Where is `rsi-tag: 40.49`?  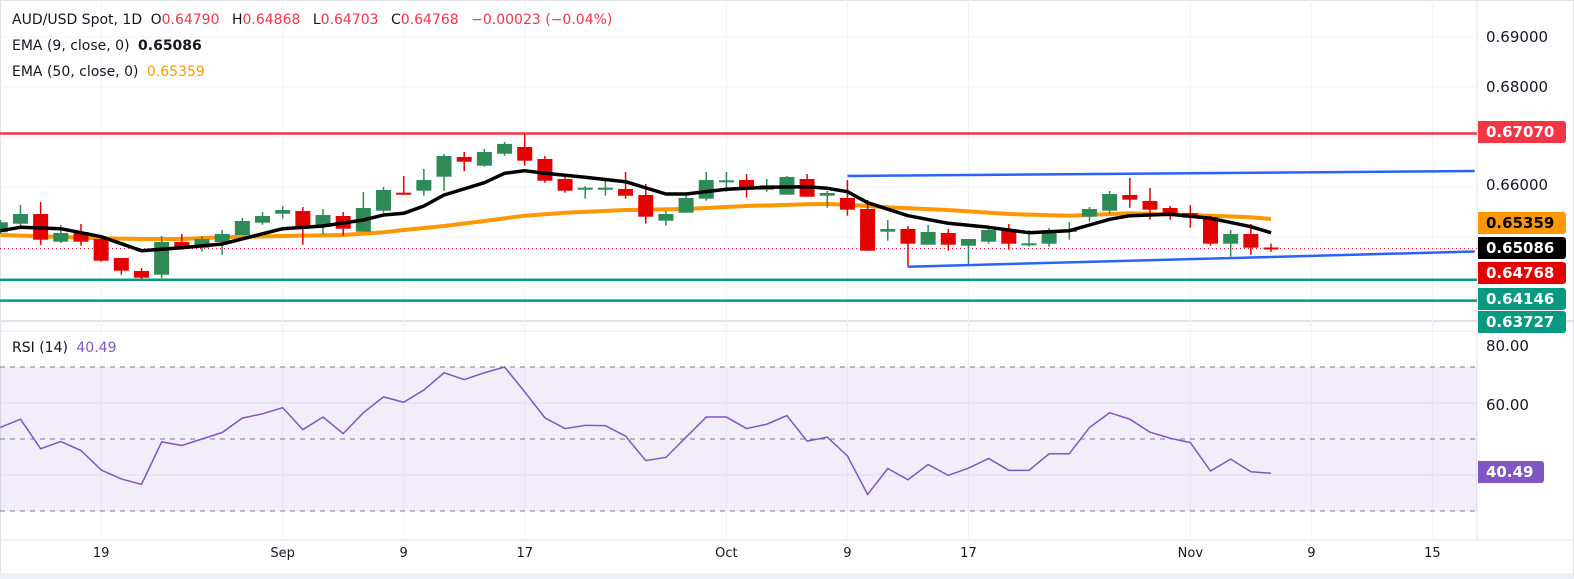 rsi-tag: 40.49 is located at coordinates (1511, 472).